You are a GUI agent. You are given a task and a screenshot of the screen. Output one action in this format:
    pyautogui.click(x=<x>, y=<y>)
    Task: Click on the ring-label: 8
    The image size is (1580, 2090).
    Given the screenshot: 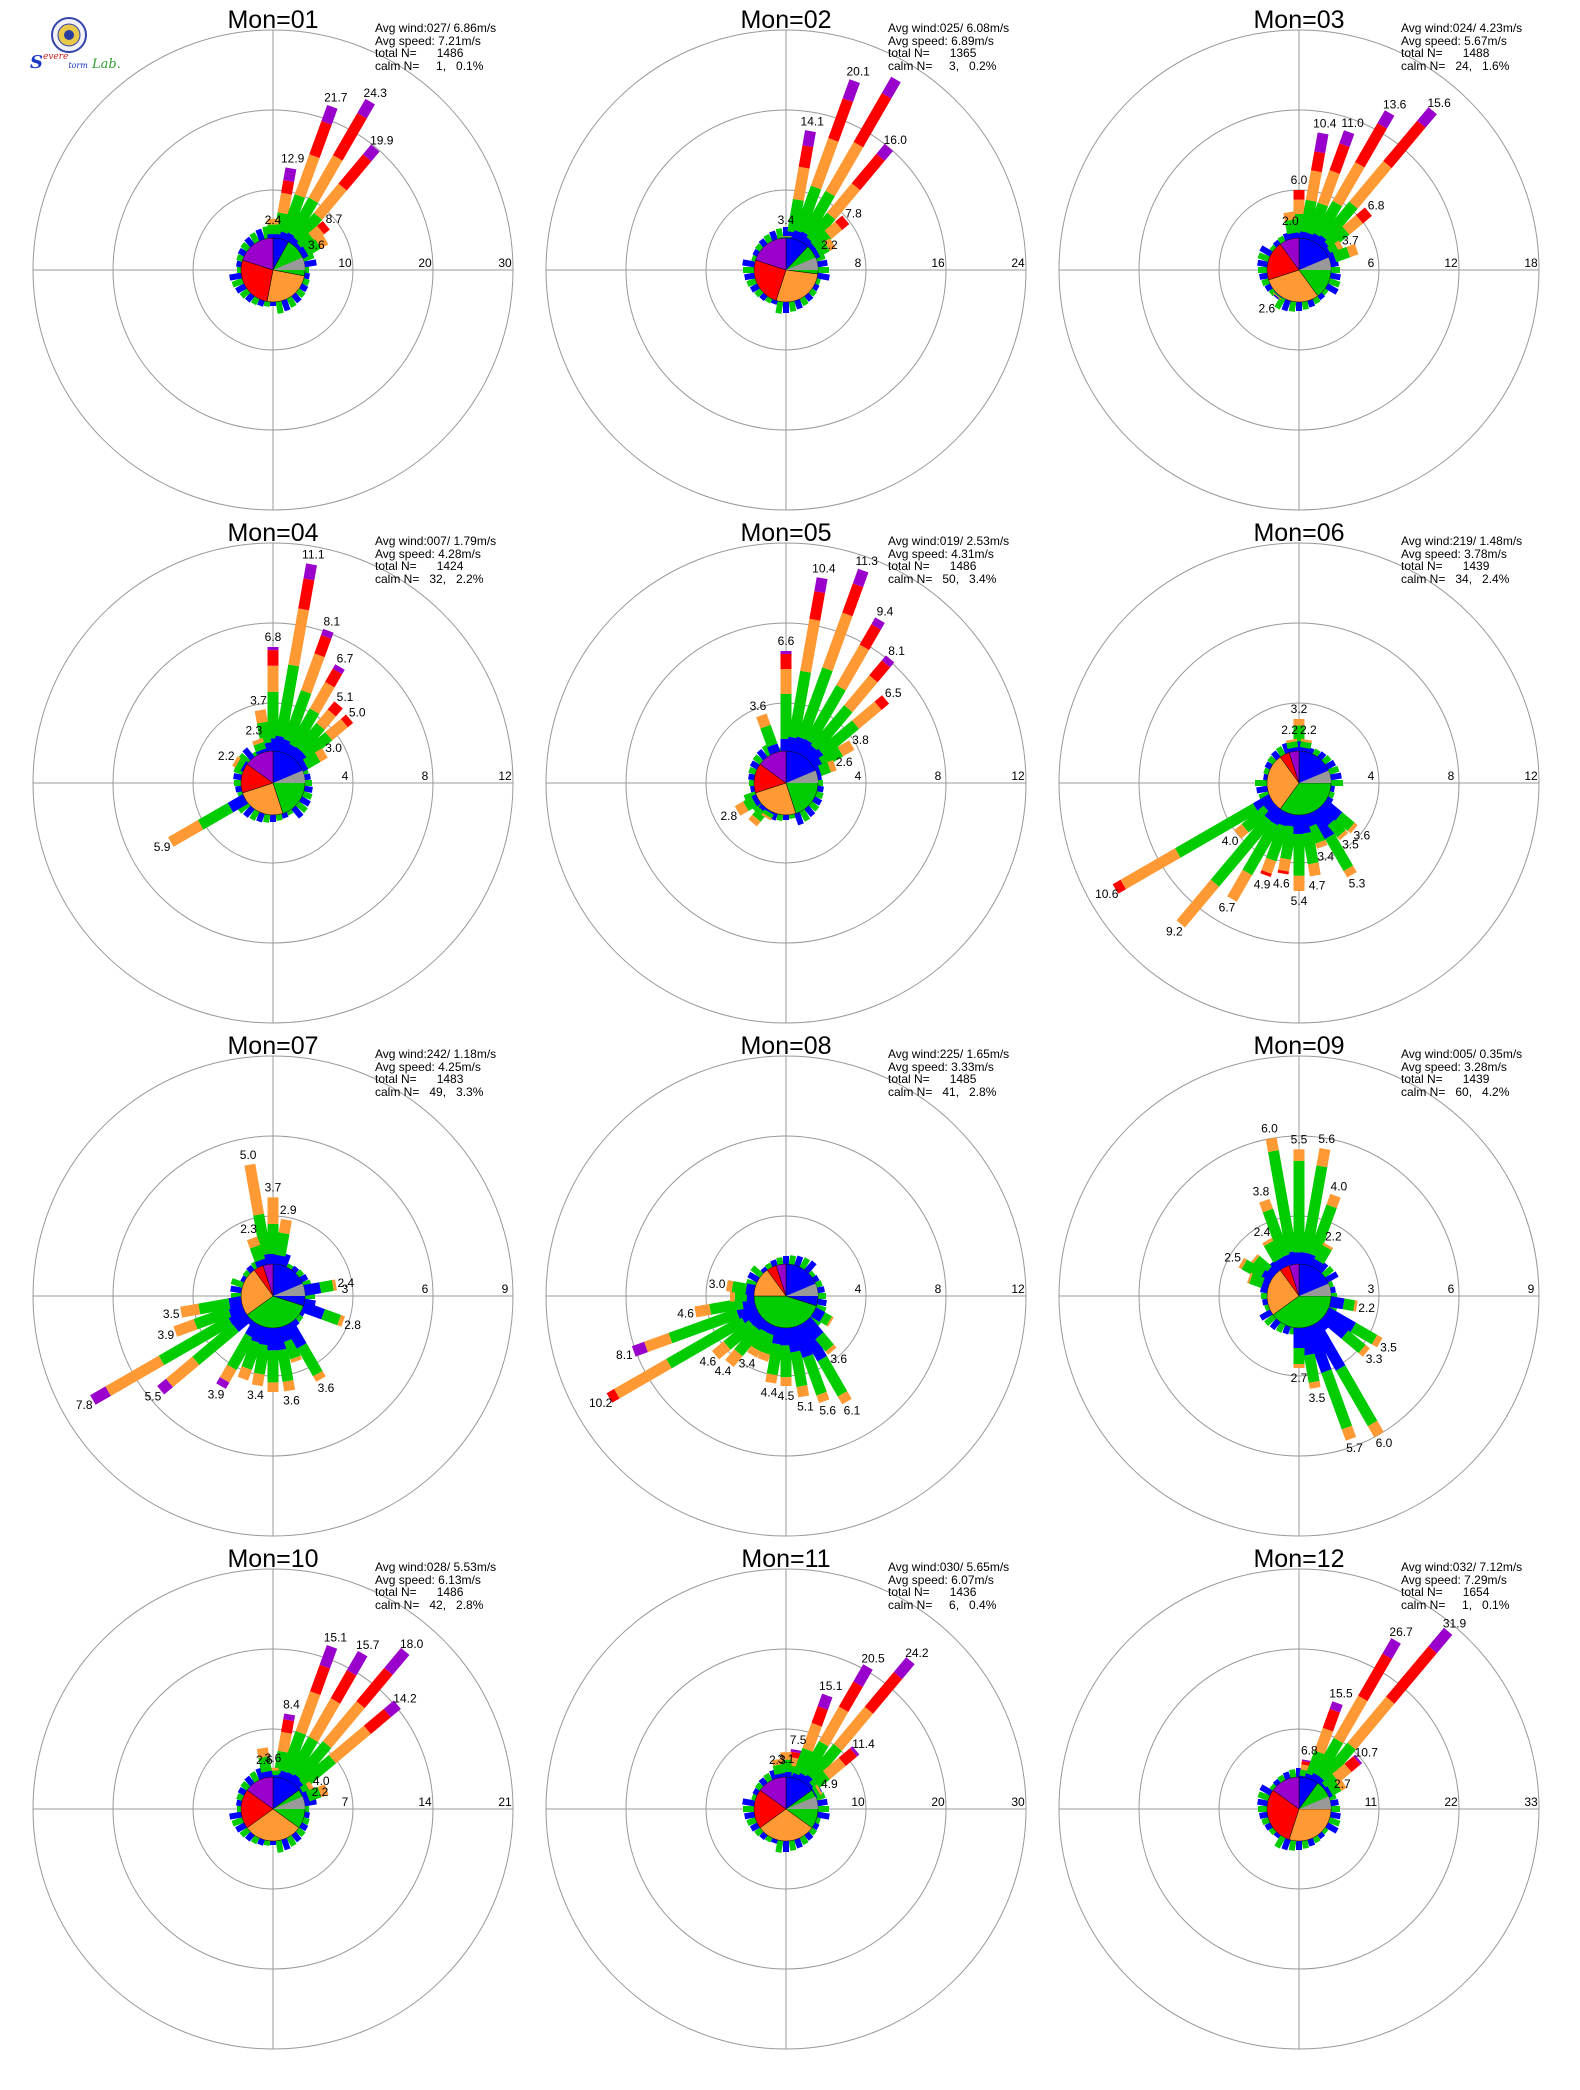 What is the action you would take?
    pyautogui.click(x=938, y=776)
    